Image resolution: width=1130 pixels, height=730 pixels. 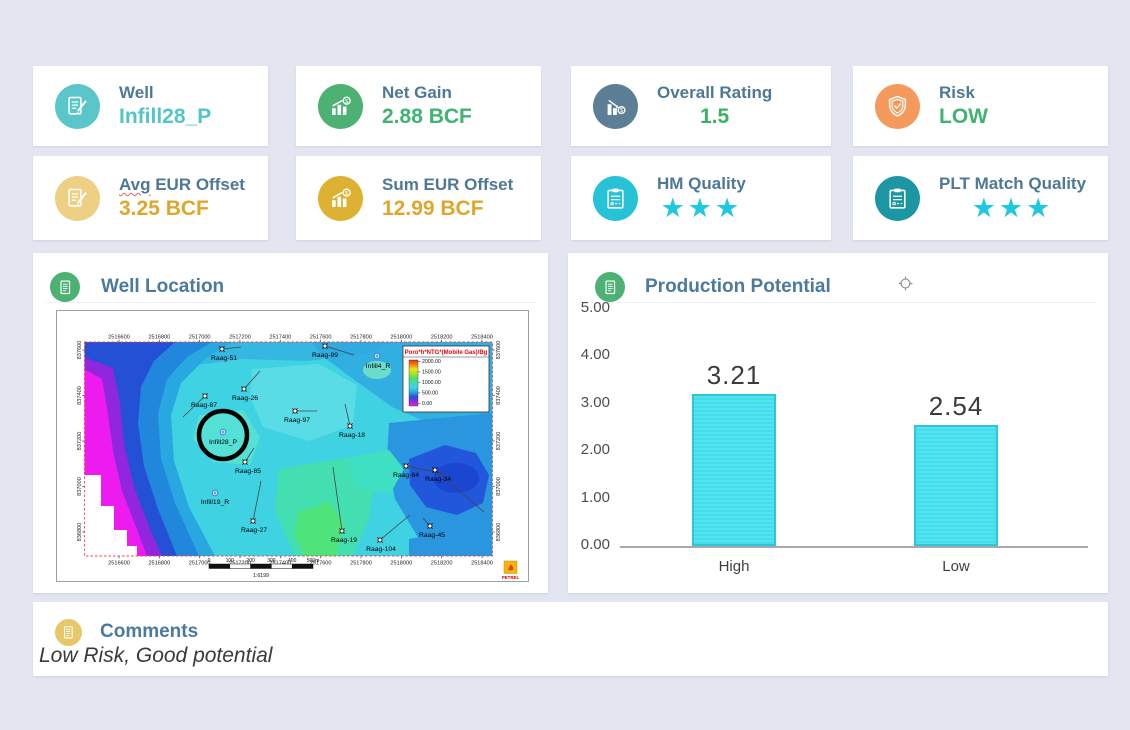 I want to click on scale-label: 100, so click(x=230, y=561).